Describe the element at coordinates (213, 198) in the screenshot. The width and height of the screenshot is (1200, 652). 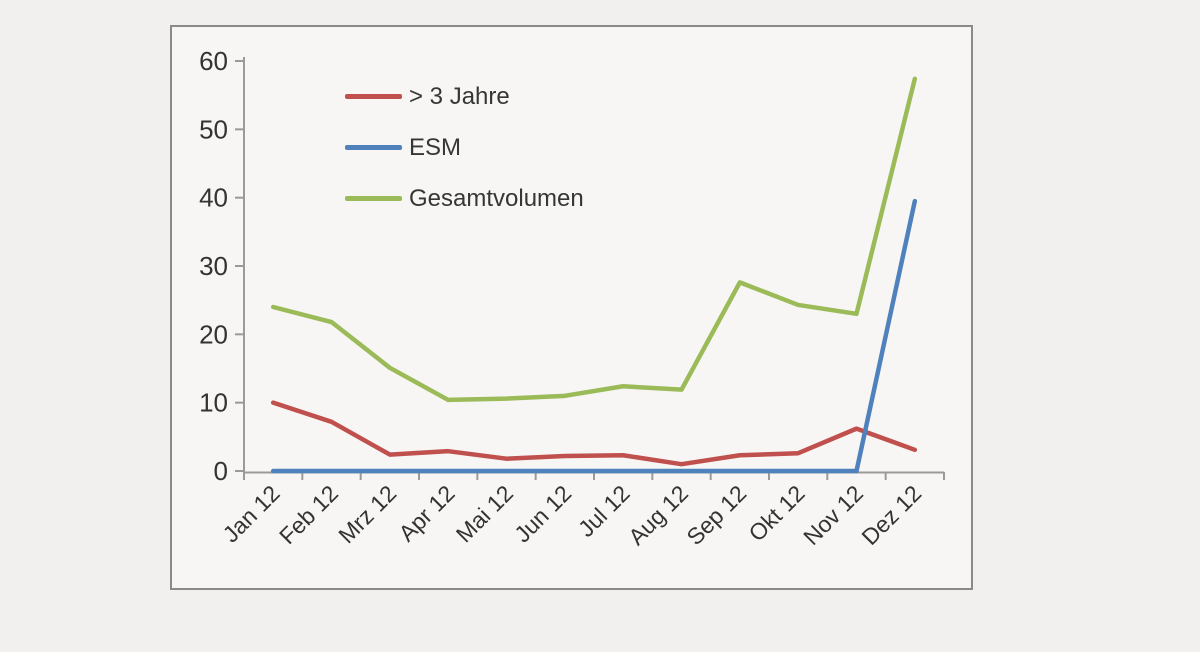
I see `svg-text: 40` at that location.